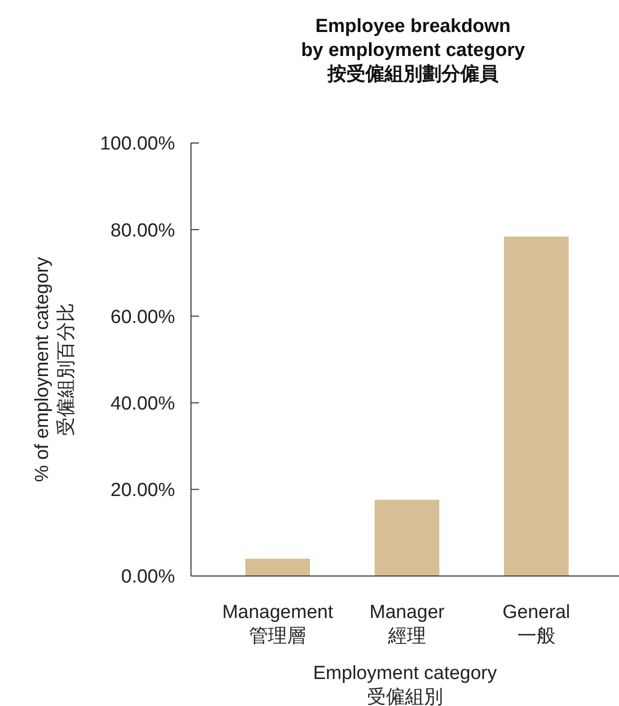  I want to click on x-tick-label: General 一般, so click(536, 624).